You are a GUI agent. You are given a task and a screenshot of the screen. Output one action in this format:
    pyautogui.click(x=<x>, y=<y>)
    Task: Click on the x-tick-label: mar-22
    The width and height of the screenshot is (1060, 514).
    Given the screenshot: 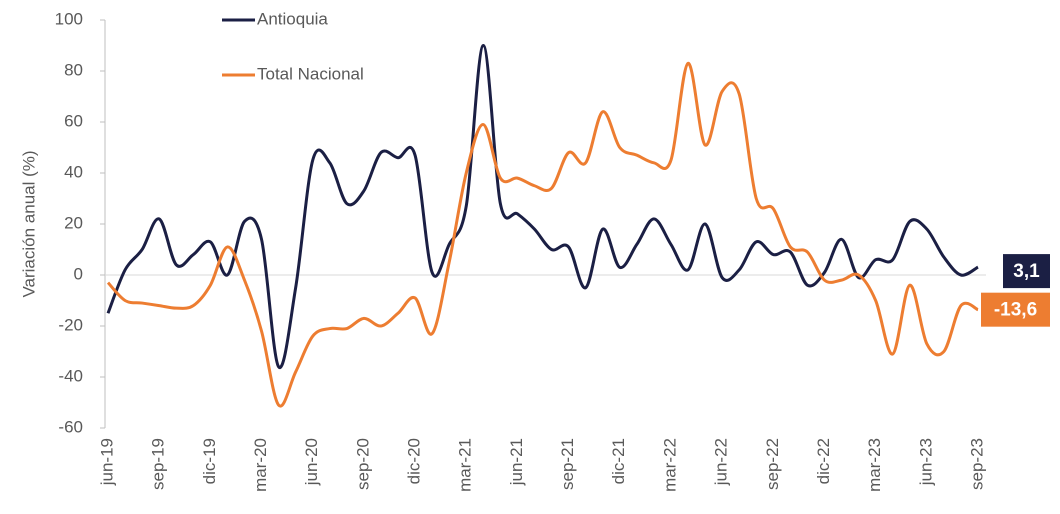 What is the action you would take?
    pyautogui.click(x=669, y=465)
    